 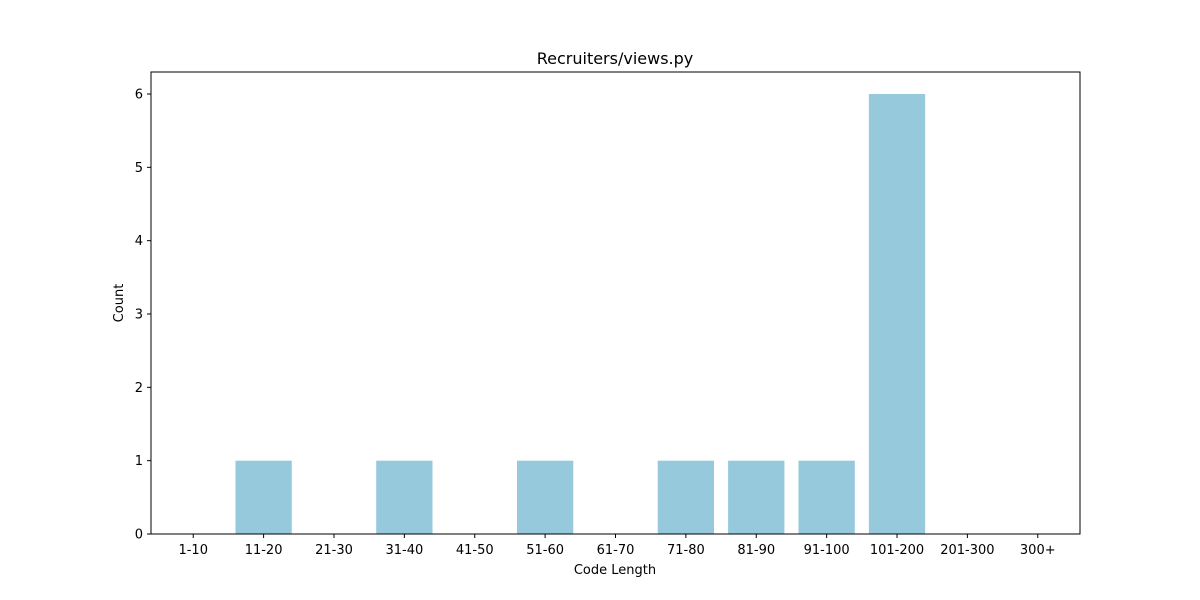 What do you see at coordinates (264, 550) in the screenshot?
I see `x-tick-label: 11-20` at bounding box center [264, 550].